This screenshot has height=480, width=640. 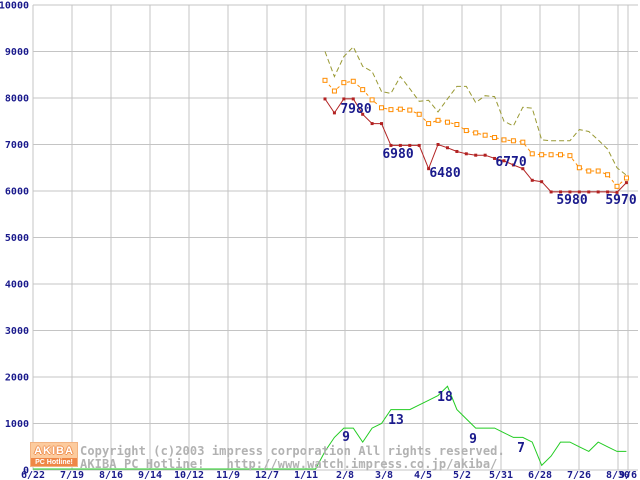 I want to click on x-tick-label: 3/8, so click(x=384, y=475).